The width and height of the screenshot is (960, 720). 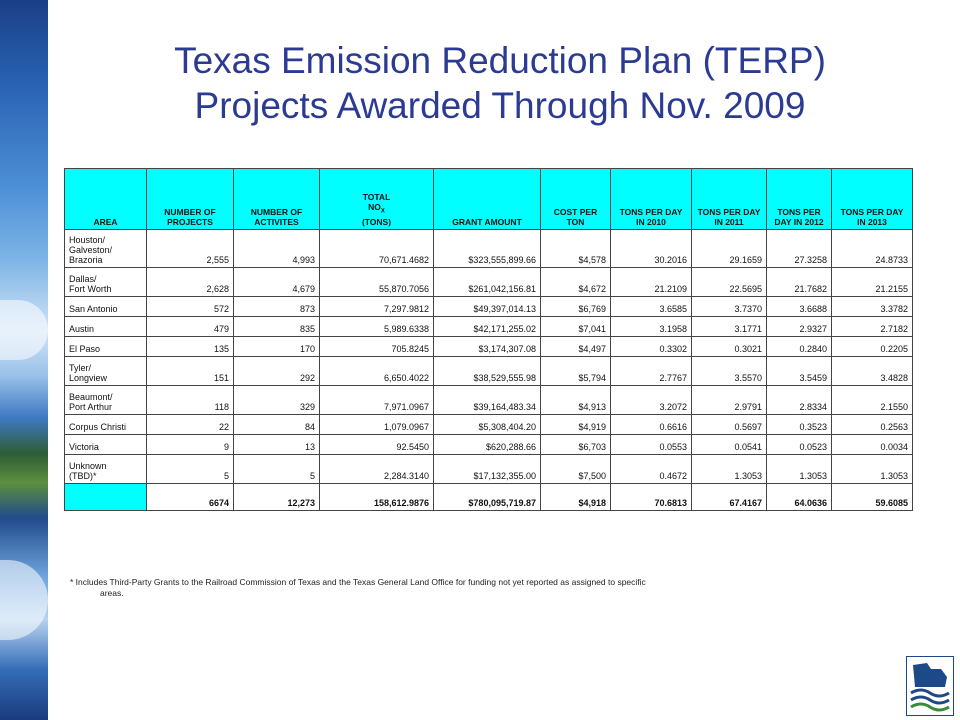 I want to click on cell-activities: 4,993, so click(x=276, y=248).